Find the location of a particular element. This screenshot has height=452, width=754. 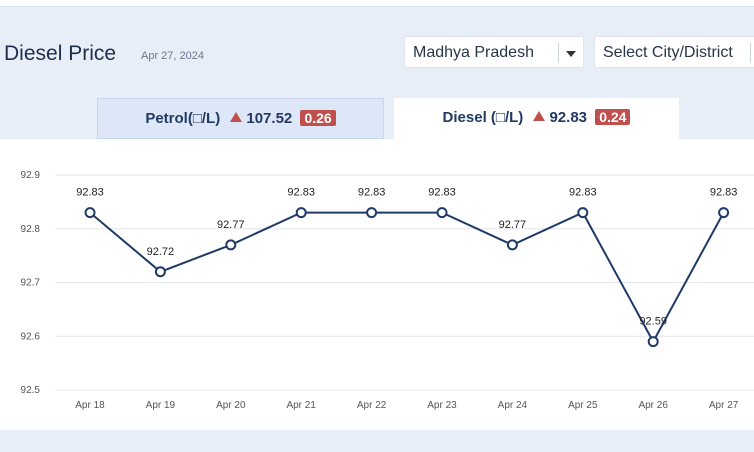

y-tick-label: 92.9 is located at coordinates (31, 175).